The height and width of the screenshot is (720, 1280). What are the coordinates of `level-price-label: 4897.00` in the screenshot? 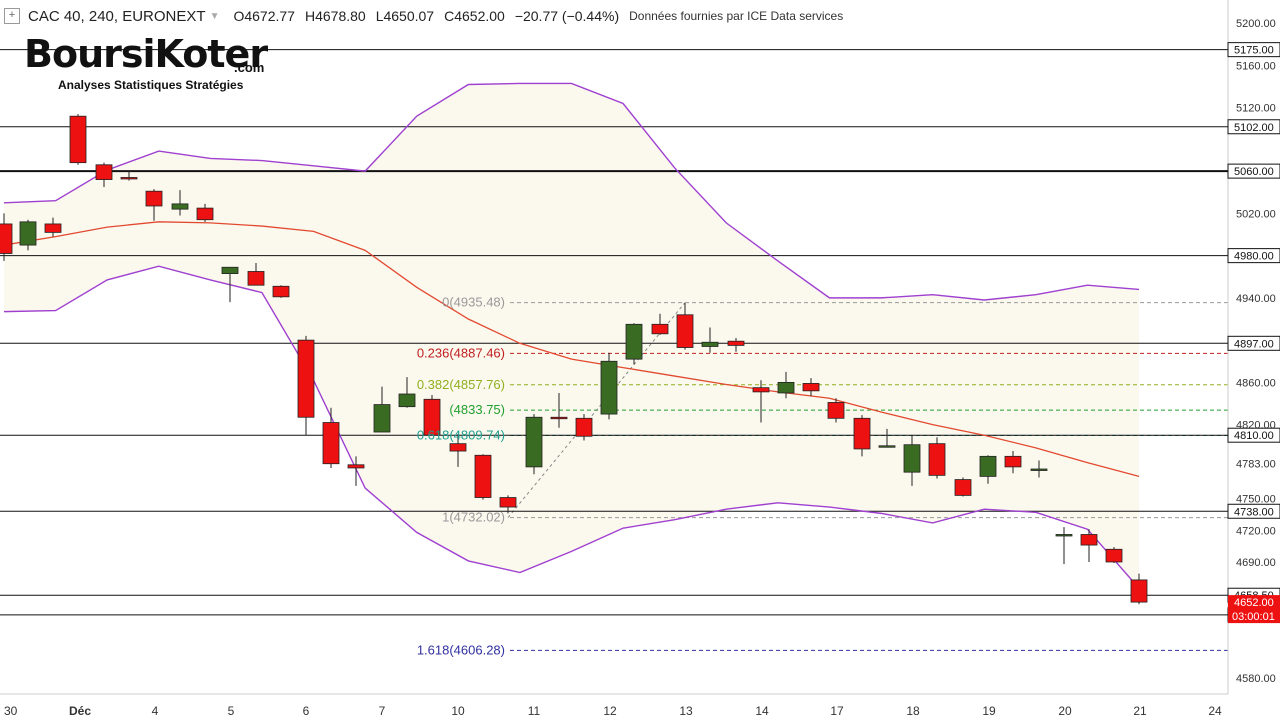 It's located at (1254, 344).